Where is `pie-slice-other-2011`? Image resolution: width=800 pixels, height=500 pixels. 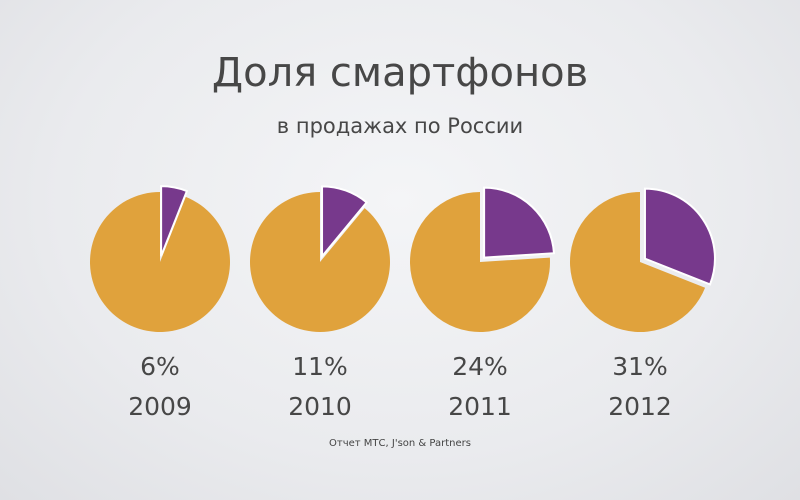
pie-slice-other-2011 is located at coordinates (480, 262).